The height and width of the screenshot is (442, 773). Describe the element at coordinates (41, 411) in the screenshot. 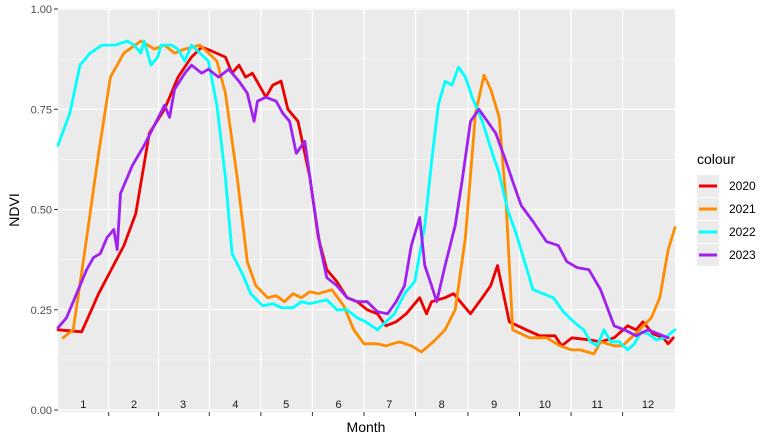

I see `y-tick-label: 0.00` at that location.